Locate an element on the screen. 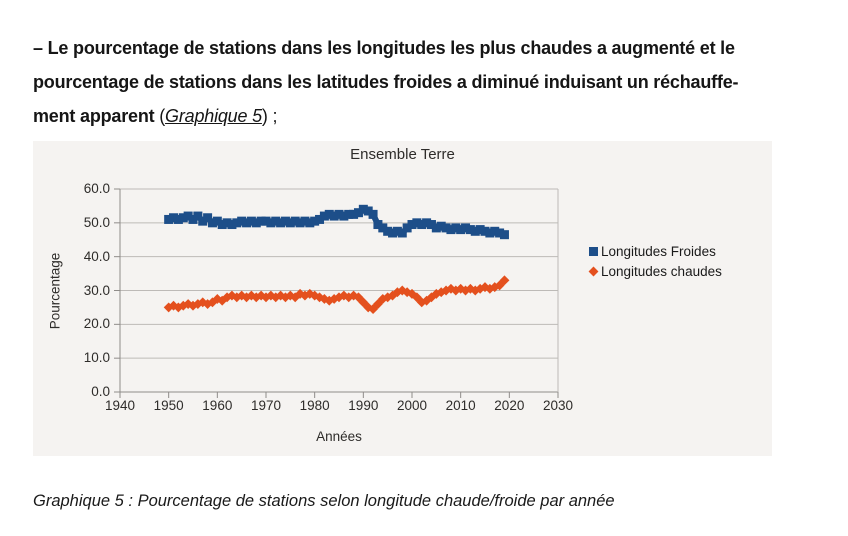 The image size is (848, 536). y-tick-label: 30.0 is located at coordinates (96, 290).